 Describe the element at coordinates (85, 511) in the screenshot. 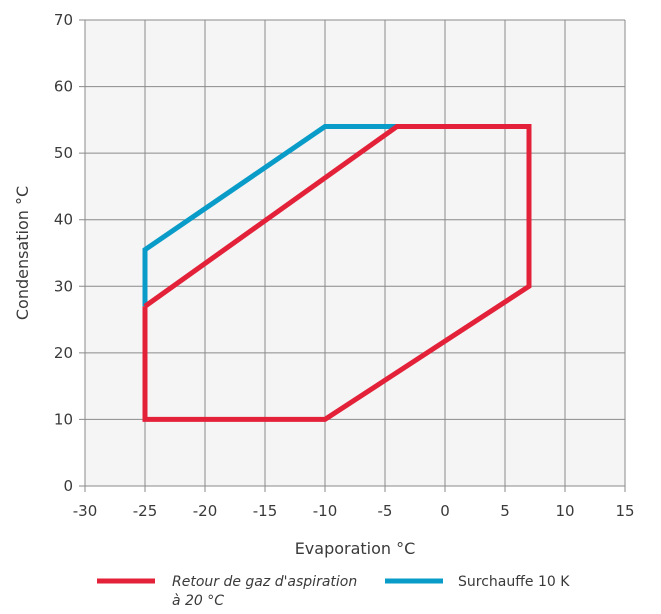

I see `x-tick-label: -30` at that location.